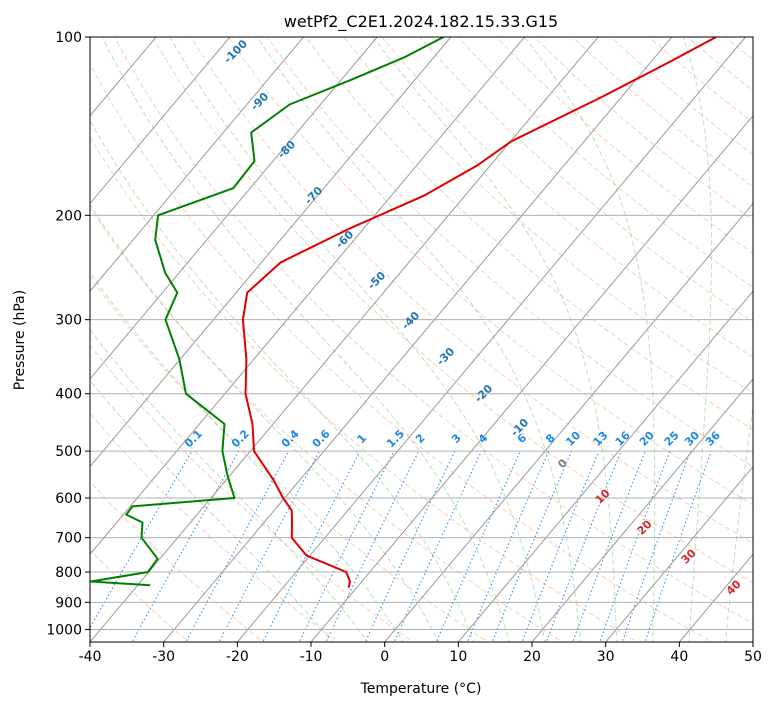  I want to click on y-tick-label: 300, so click(68, 321).